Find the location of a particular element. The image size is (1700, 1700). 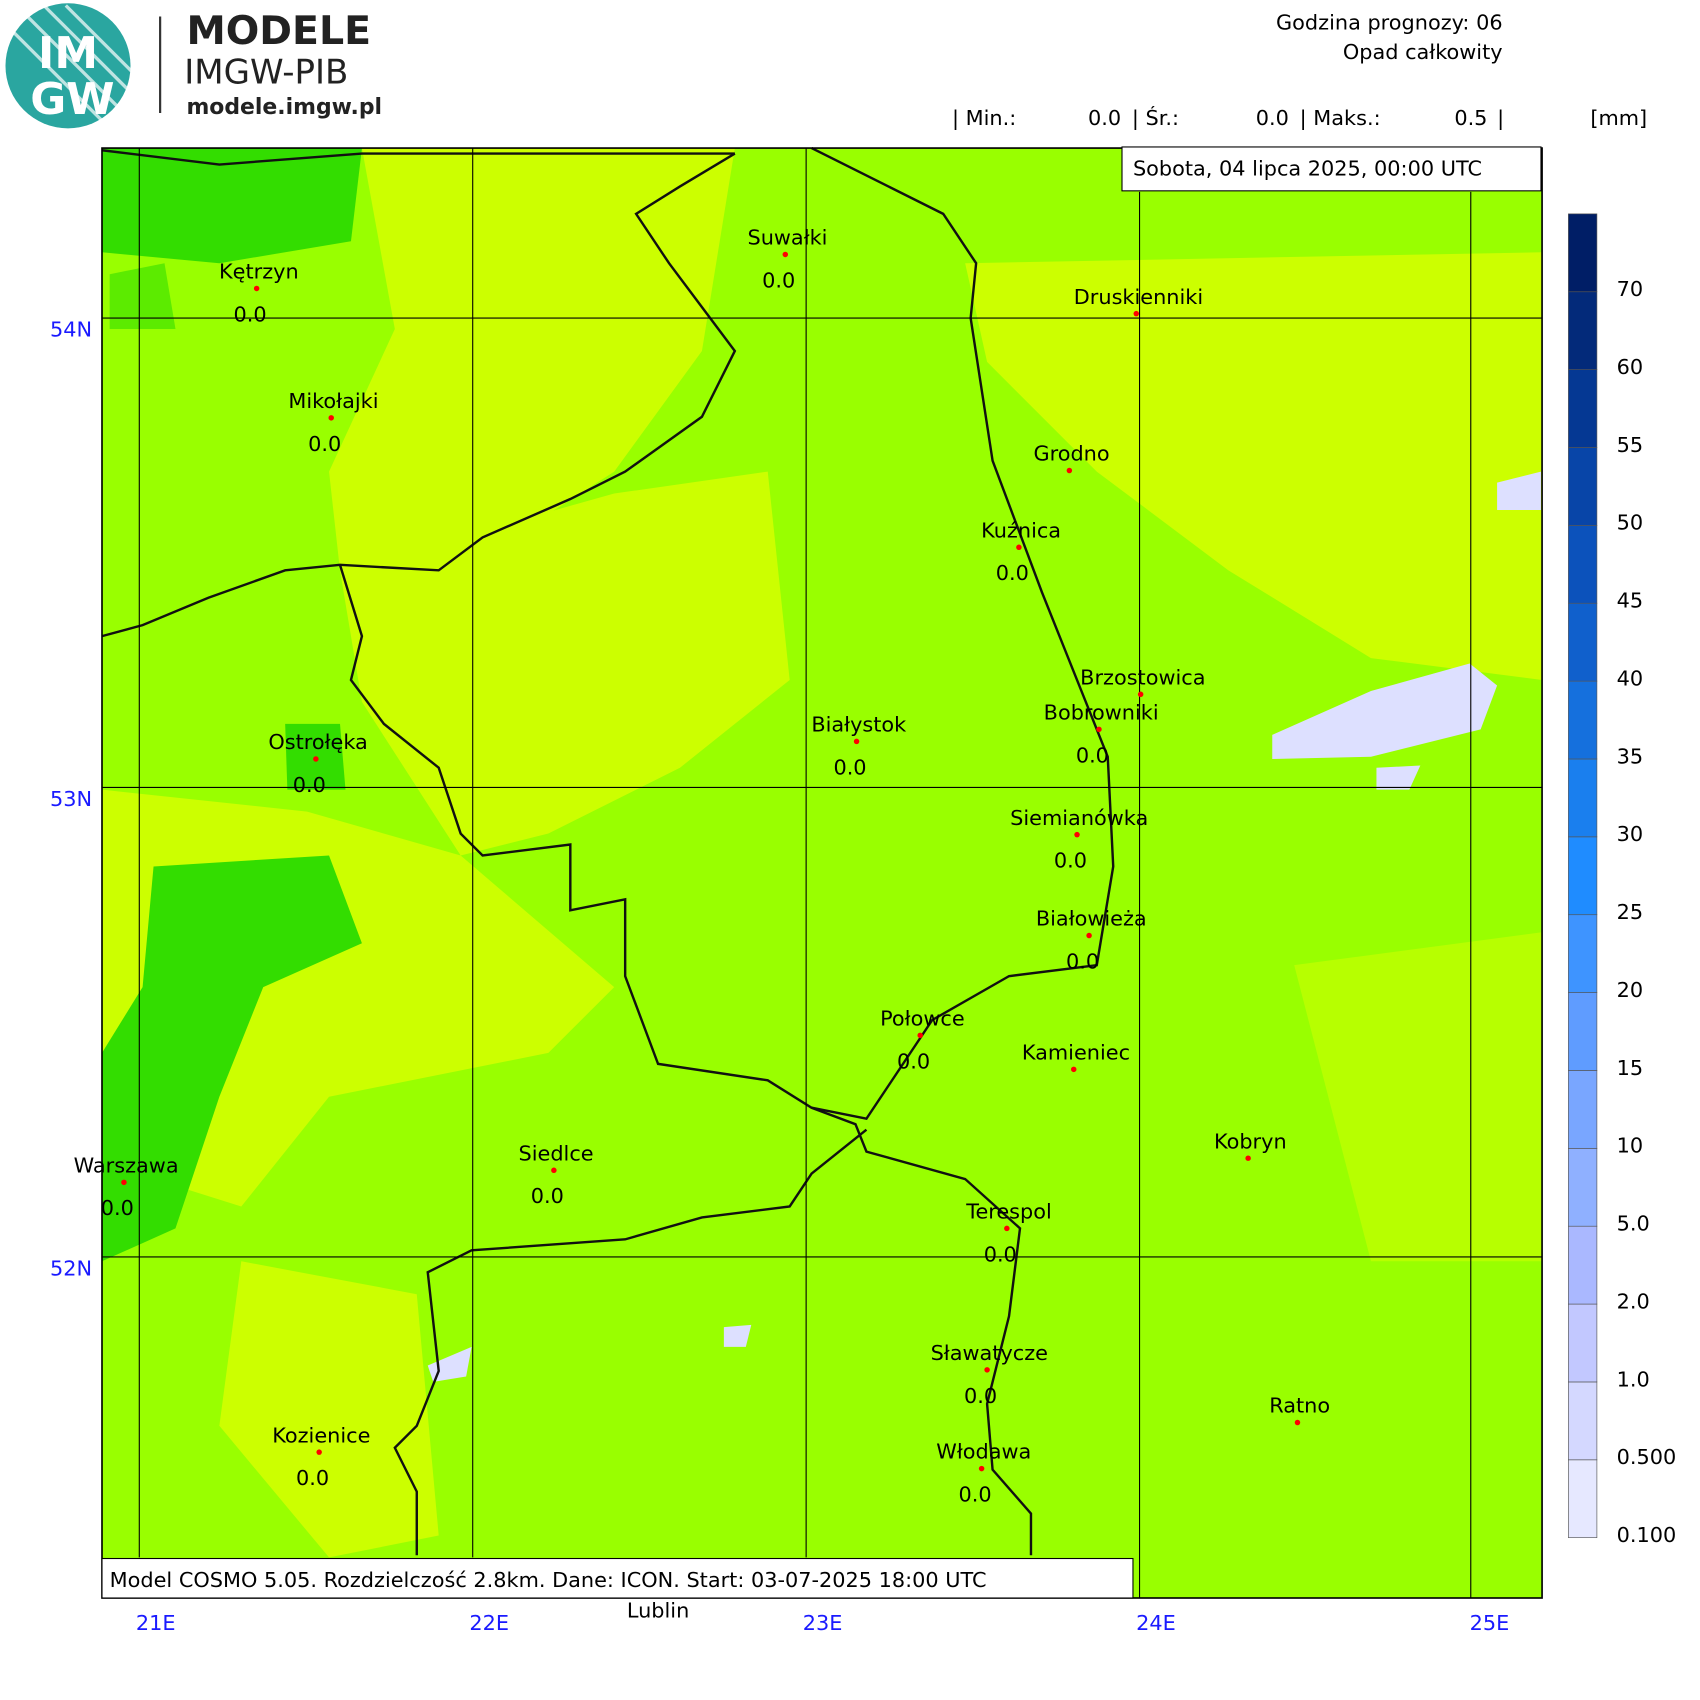

colorbar-label: 70 is located at coordinates (1630, 289).